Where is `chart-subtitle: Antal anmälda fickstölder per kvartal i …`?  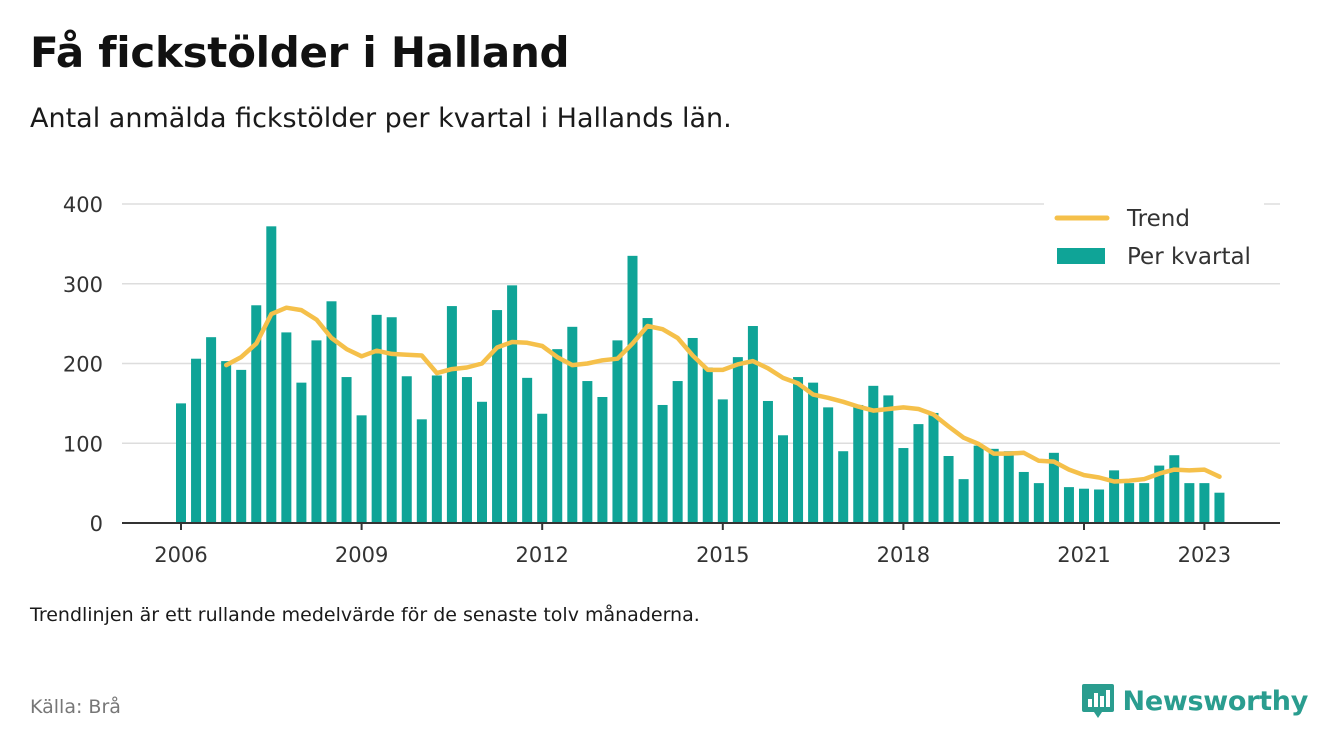 chart-subtitle: Antal anmälda fickstölder per kvartal i … is located at coordinates (381, 118).